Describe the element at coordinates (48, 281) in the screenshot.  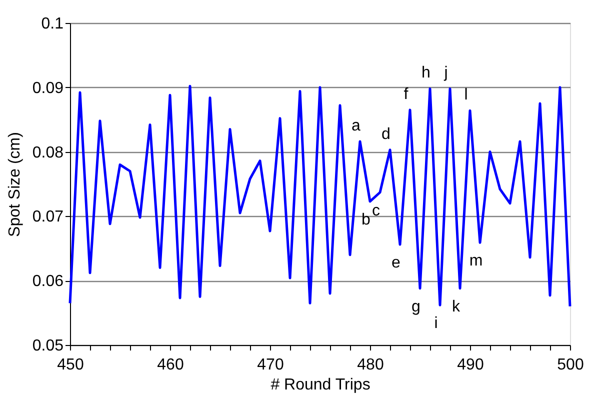
I see `y-tick-label: 0.06` at that location.